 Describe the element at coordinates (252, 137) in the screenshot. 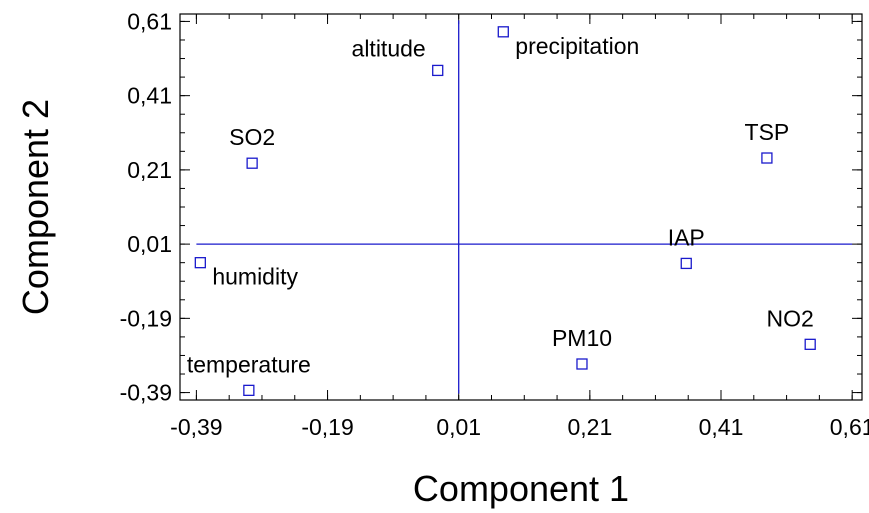

I see `point-label-so2: SO2` at that location.